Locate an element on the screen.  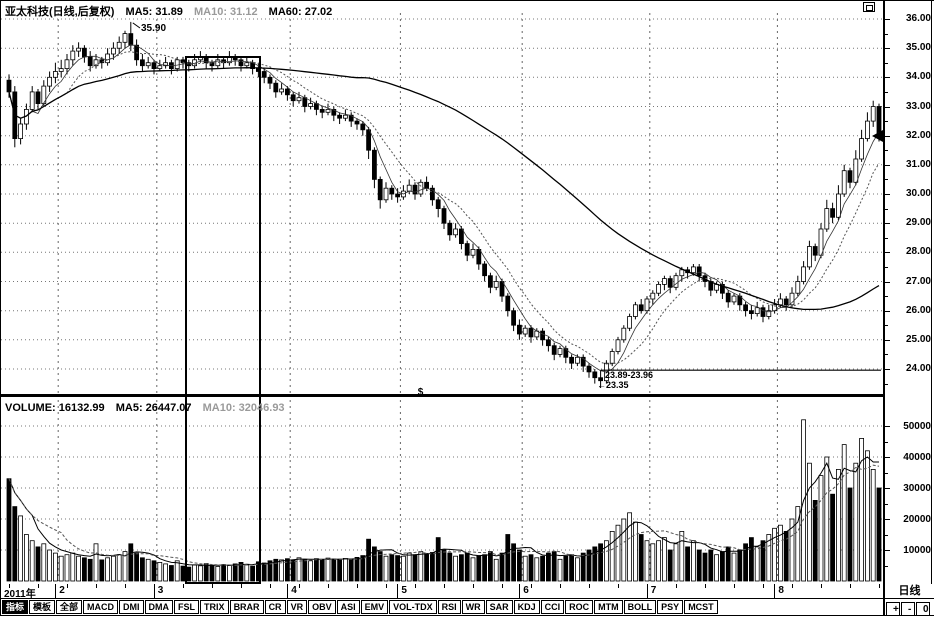
indicator-button-mcst: MCST is located at coordinates (701, 607).